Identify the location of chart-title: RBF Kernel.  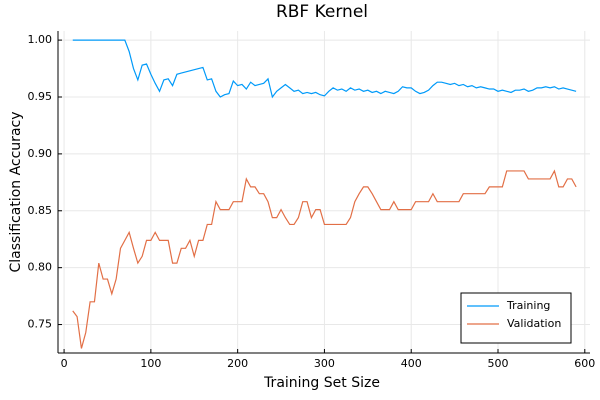
(322, 12).